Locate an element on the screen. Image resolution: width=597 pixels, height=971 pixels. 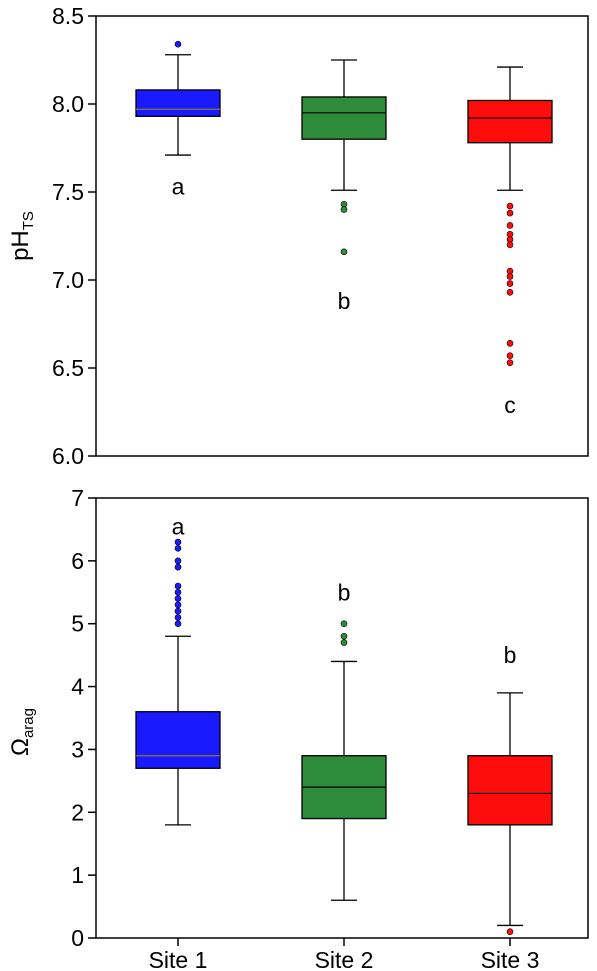
group-letter: c is located at coordinates (510, 405).